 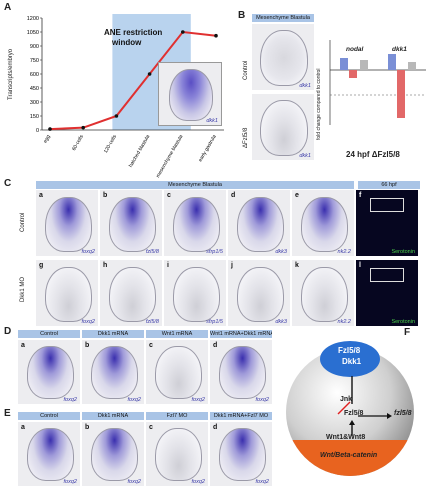 I want to click on panel-c-header-66hpf: 66 hpf, so click(x=389, y=185).